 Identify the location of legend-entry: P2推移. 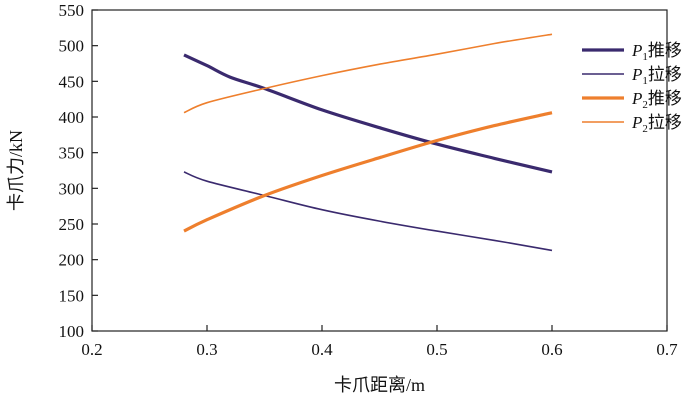
(656, 100).